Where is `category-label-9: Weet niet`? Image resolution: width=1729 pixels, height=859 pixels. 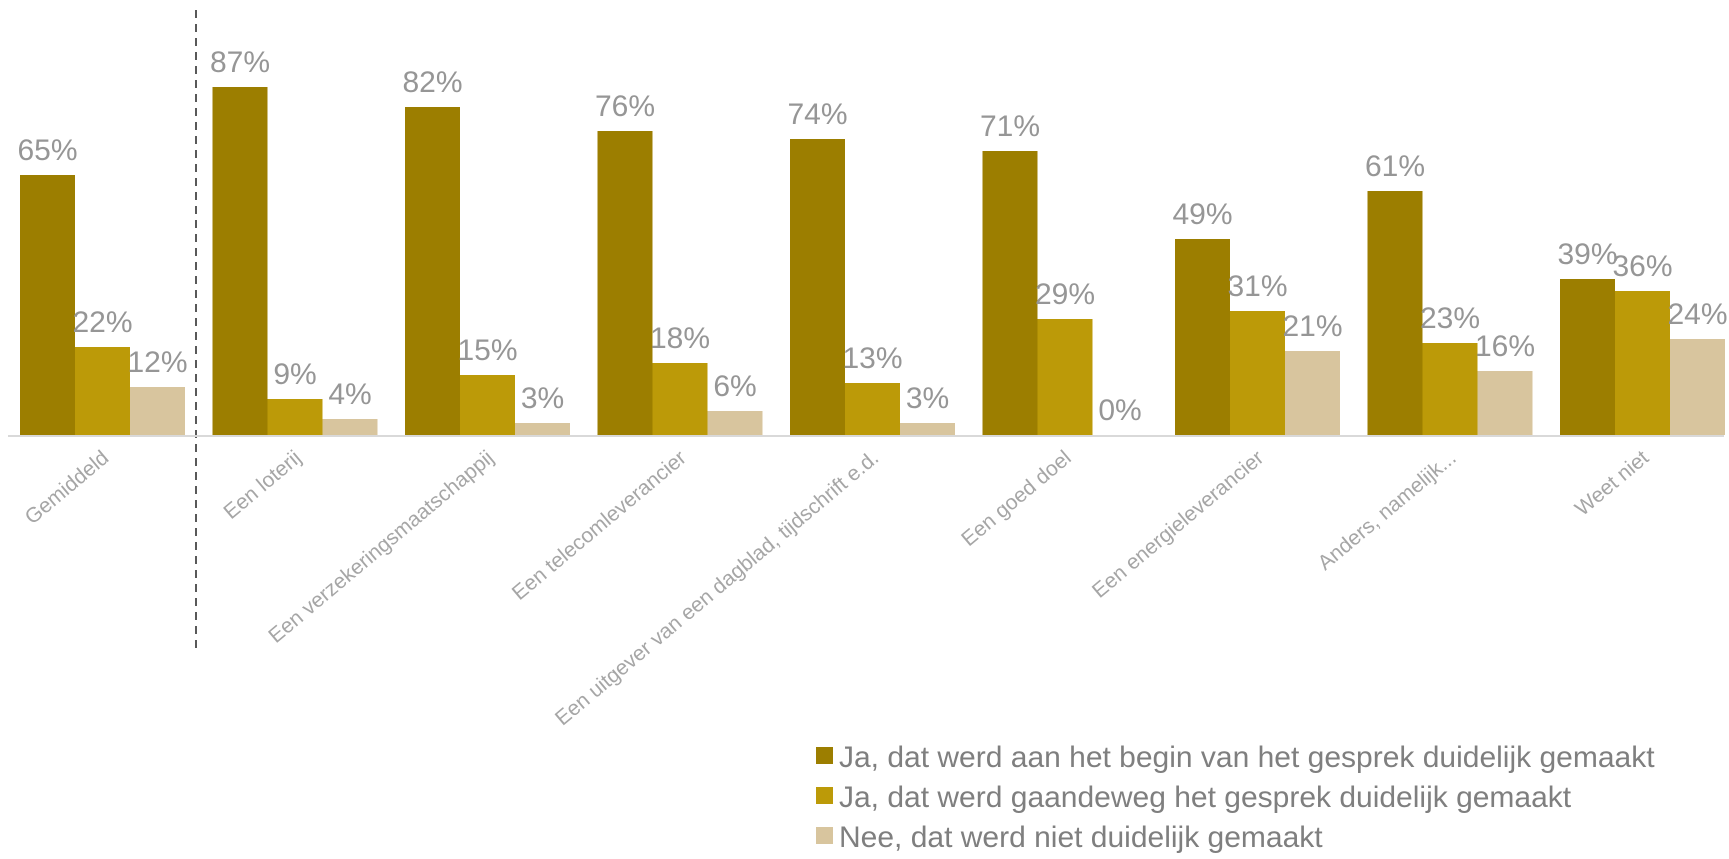
category-label-9: Weet niet is located at coordinates (1612, 483).